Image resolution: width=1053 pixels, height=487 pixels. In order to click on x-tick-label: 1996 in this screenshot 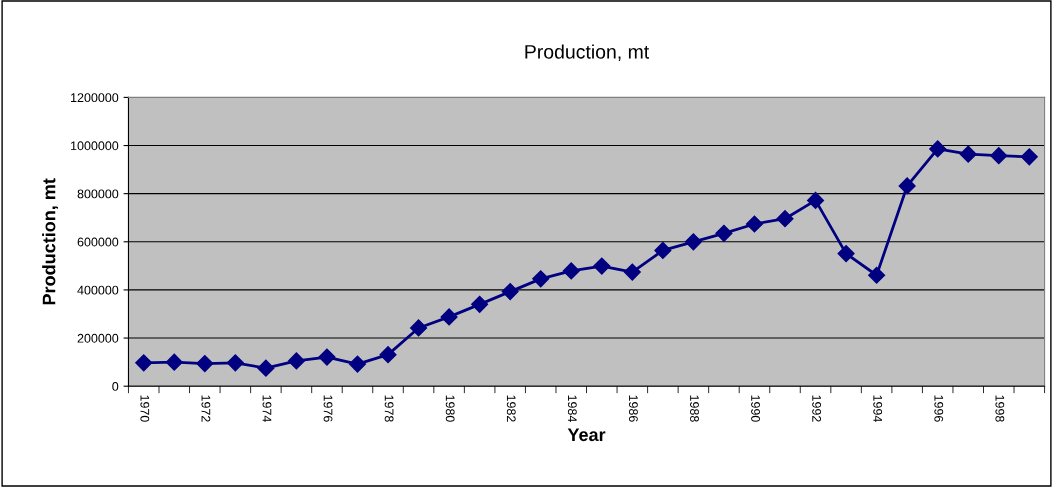, I will do `click(939, 408)`.